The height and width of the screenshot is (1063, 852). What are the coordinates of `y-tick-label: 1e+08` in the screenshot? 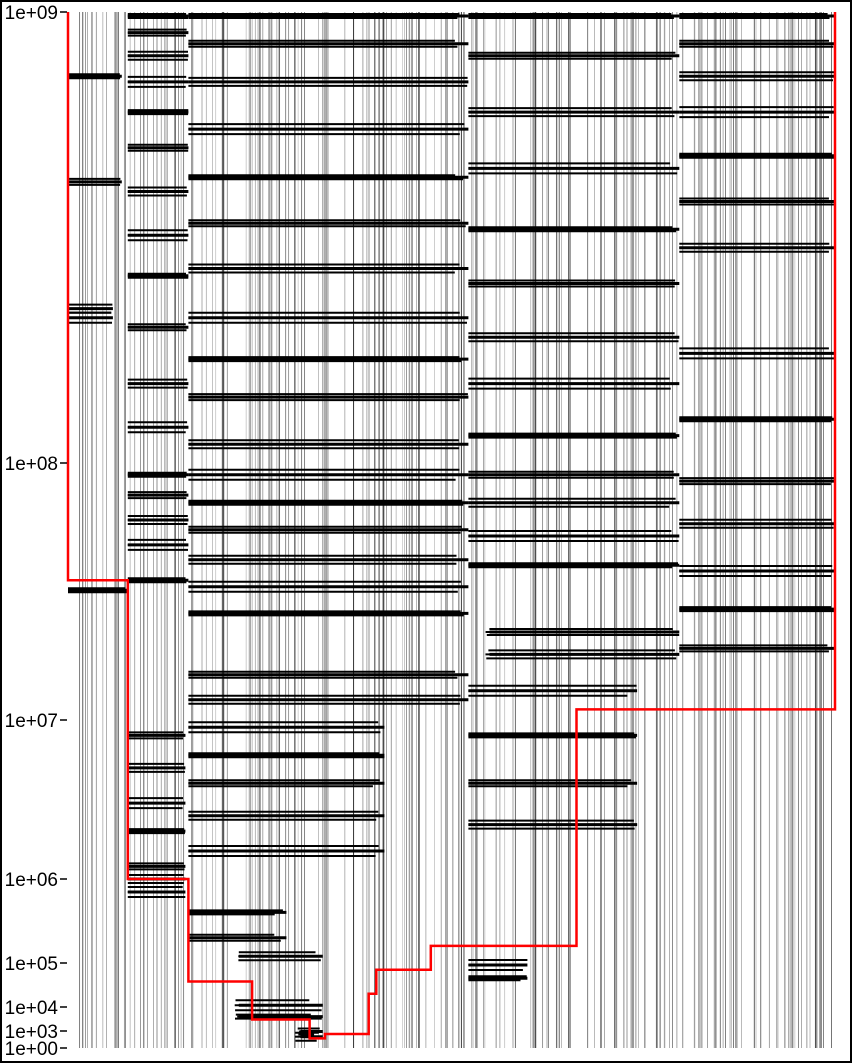 It's located at (31, 464).